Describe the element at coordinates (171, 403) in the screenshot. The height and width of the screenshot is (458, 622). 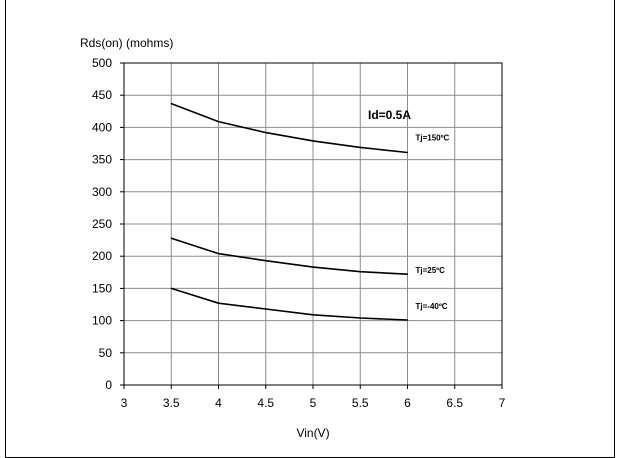
I see `x-tick-label: 3.5` at that location.